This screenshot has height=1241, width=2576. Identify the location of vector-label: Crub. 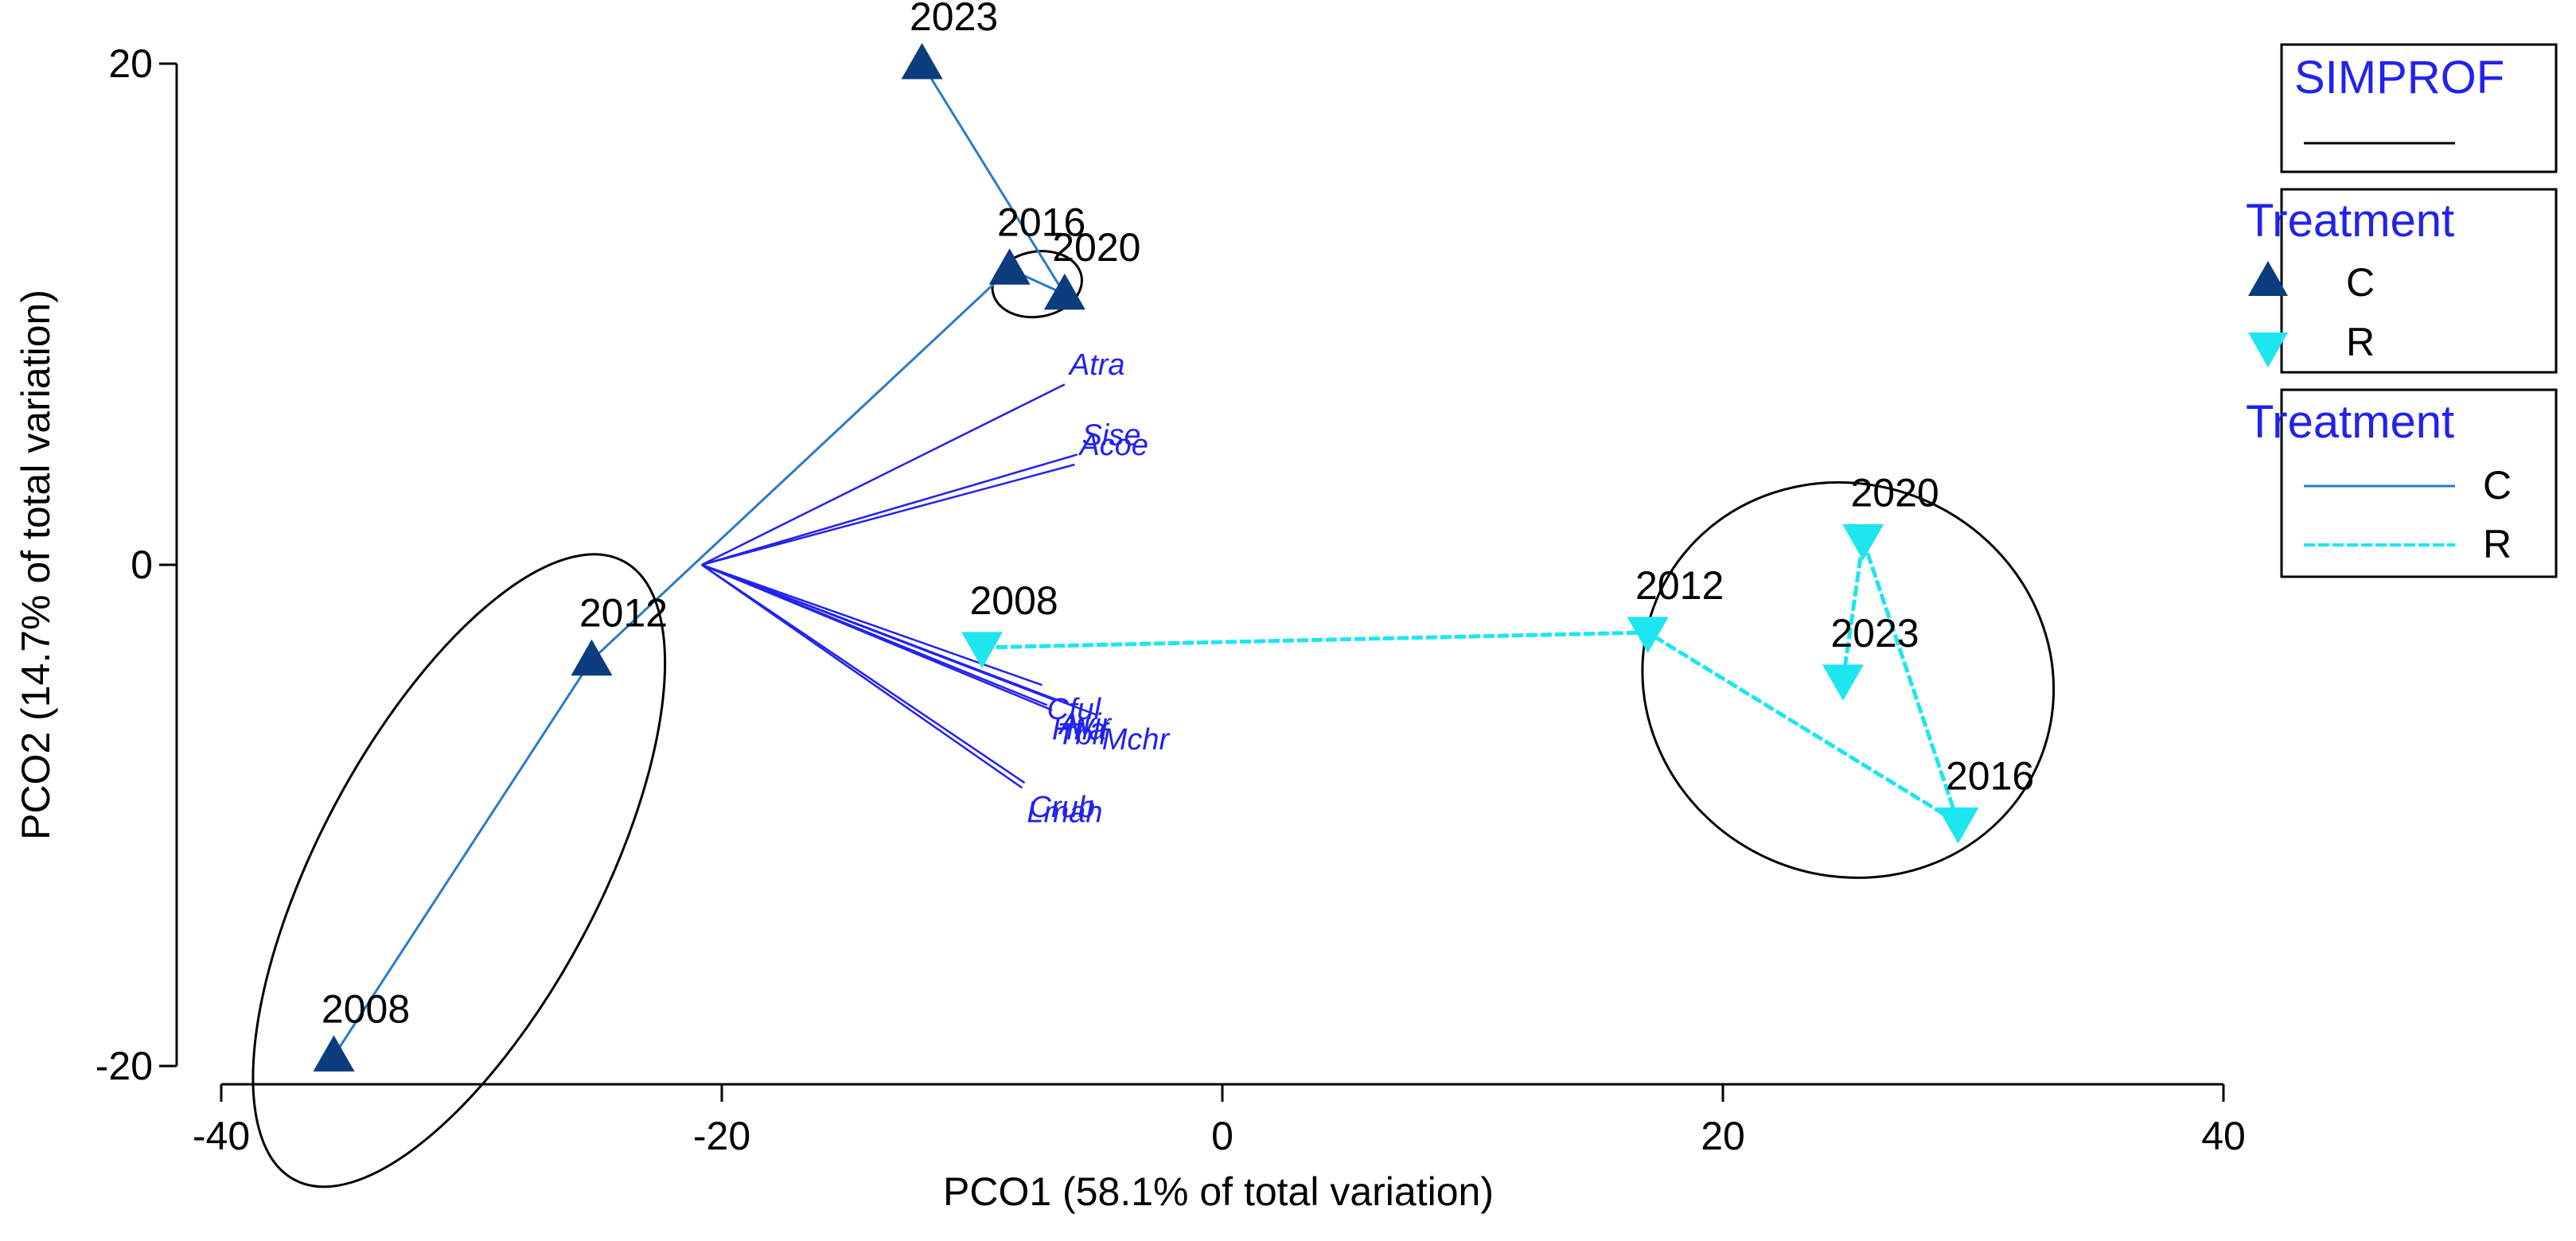
(1062, 807).